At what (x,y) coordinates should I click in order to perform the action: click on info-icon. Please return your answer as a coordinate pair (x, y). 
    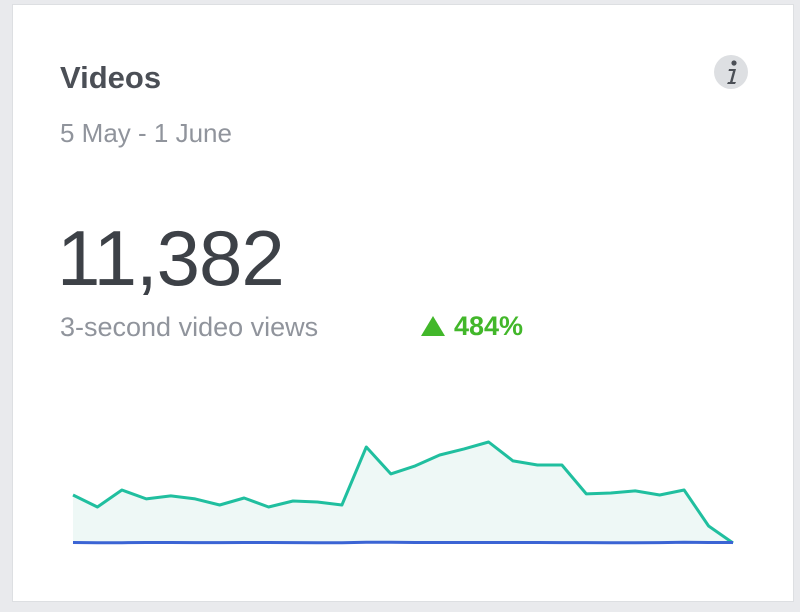
    Looking at the image, I should click on (731, 72).